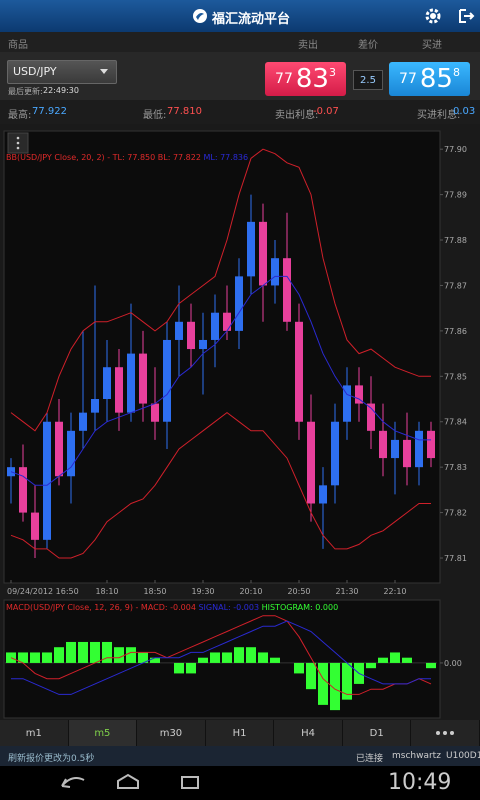  Describe the element at coordinates (308, 733) in the screenshot. I see `timeframe-tab: H4` at that location.